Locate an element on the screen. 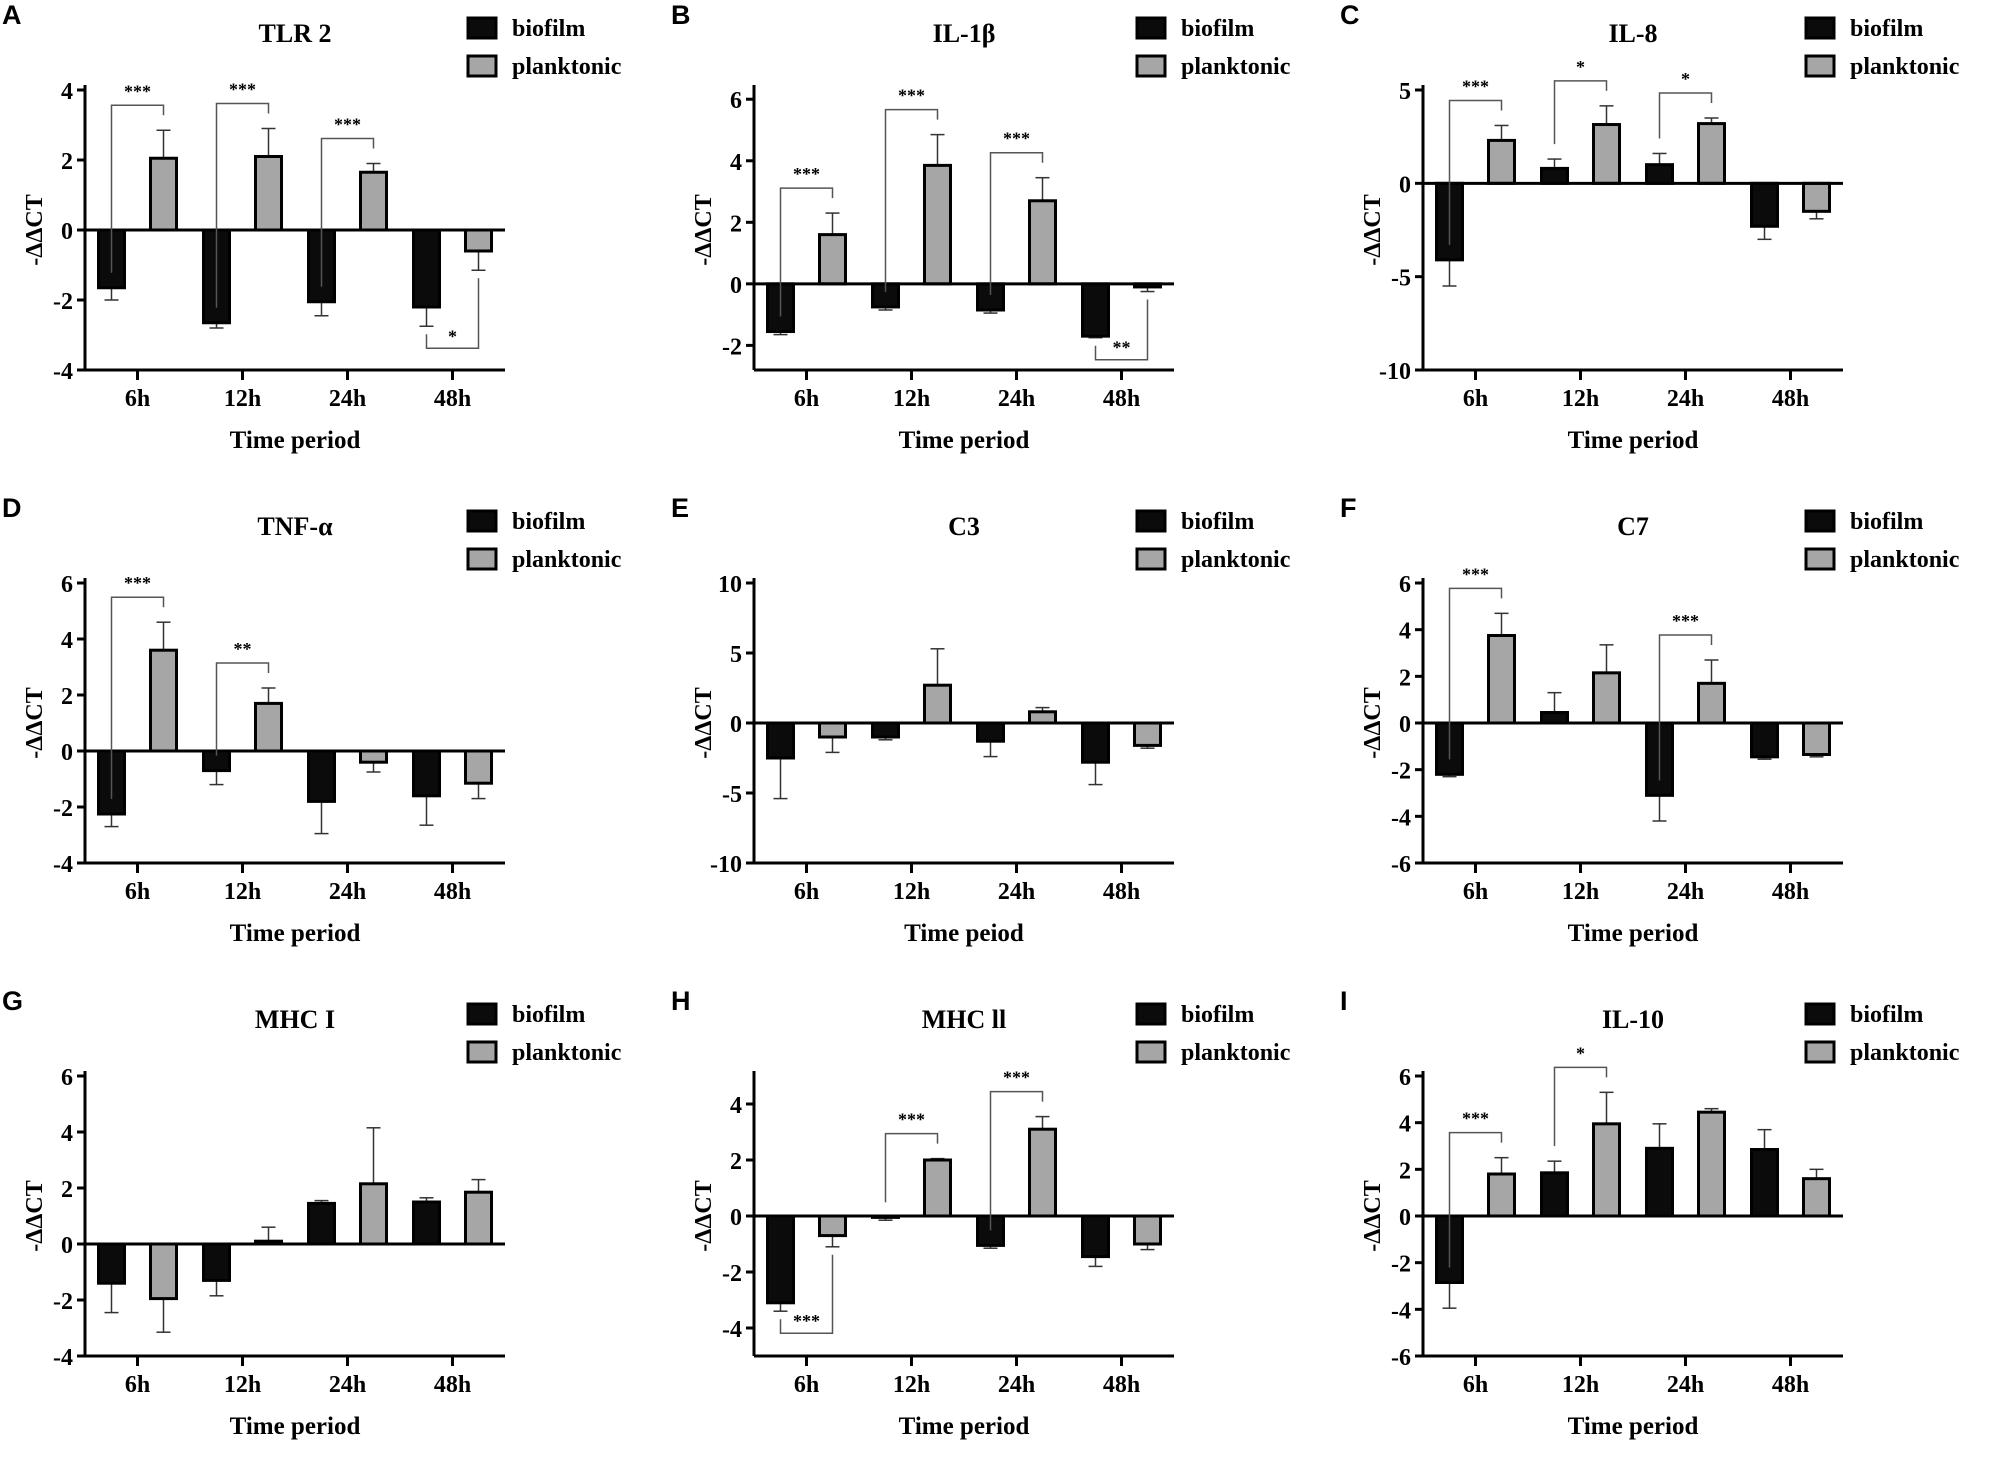 Image resolution: width=2008 pixels, height=1480 pixels. chart-title: C7 is located at coordinates (1633, 526).